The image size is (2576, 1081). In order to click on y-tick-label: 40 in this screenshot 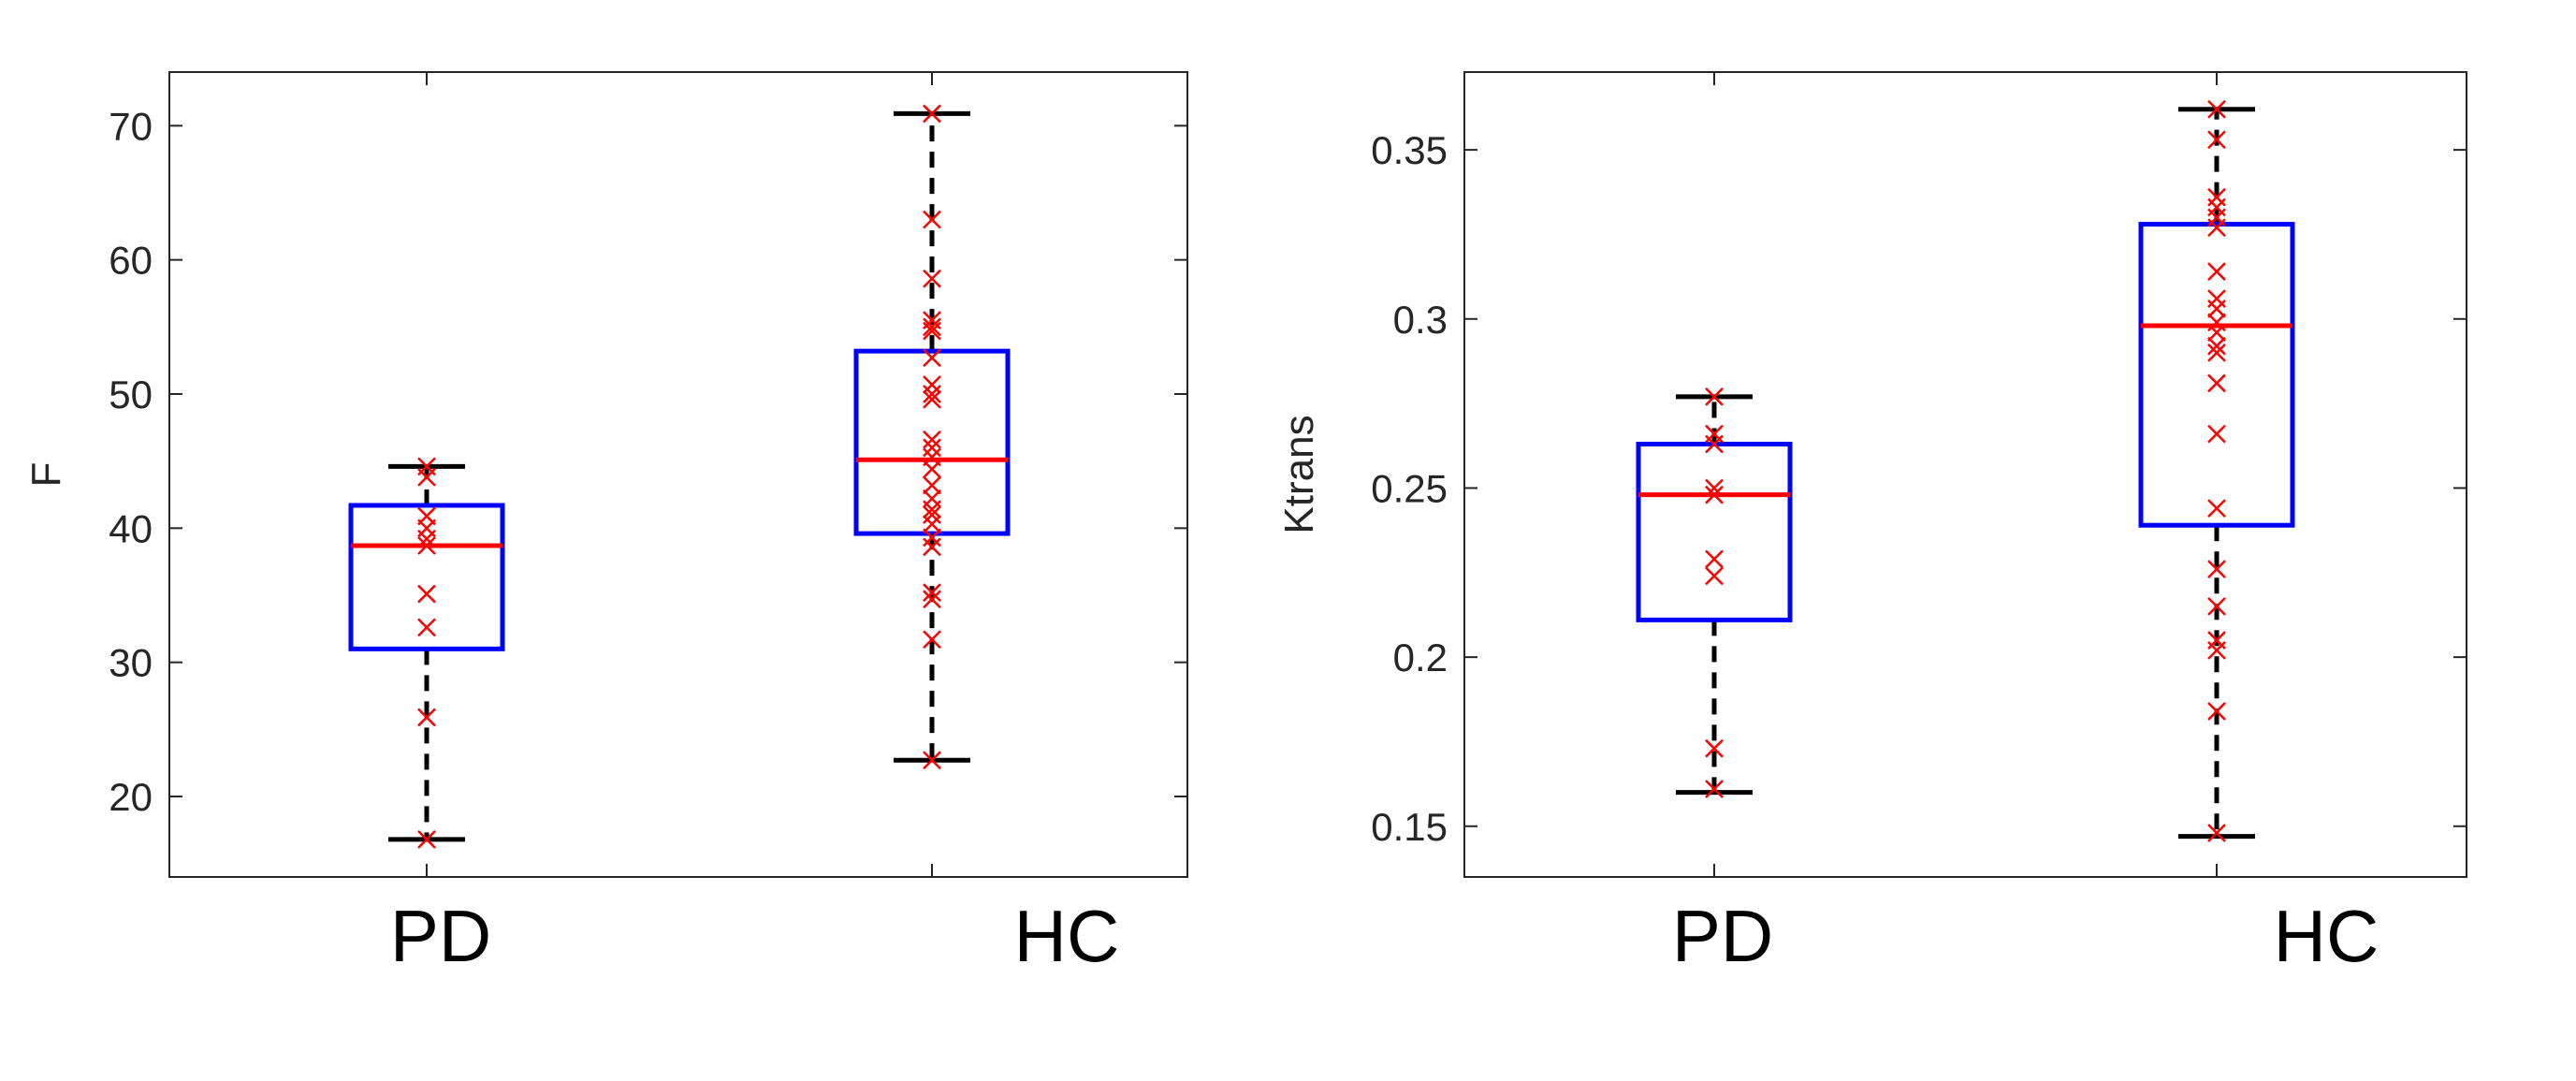, I will do `click(131, 528)`.